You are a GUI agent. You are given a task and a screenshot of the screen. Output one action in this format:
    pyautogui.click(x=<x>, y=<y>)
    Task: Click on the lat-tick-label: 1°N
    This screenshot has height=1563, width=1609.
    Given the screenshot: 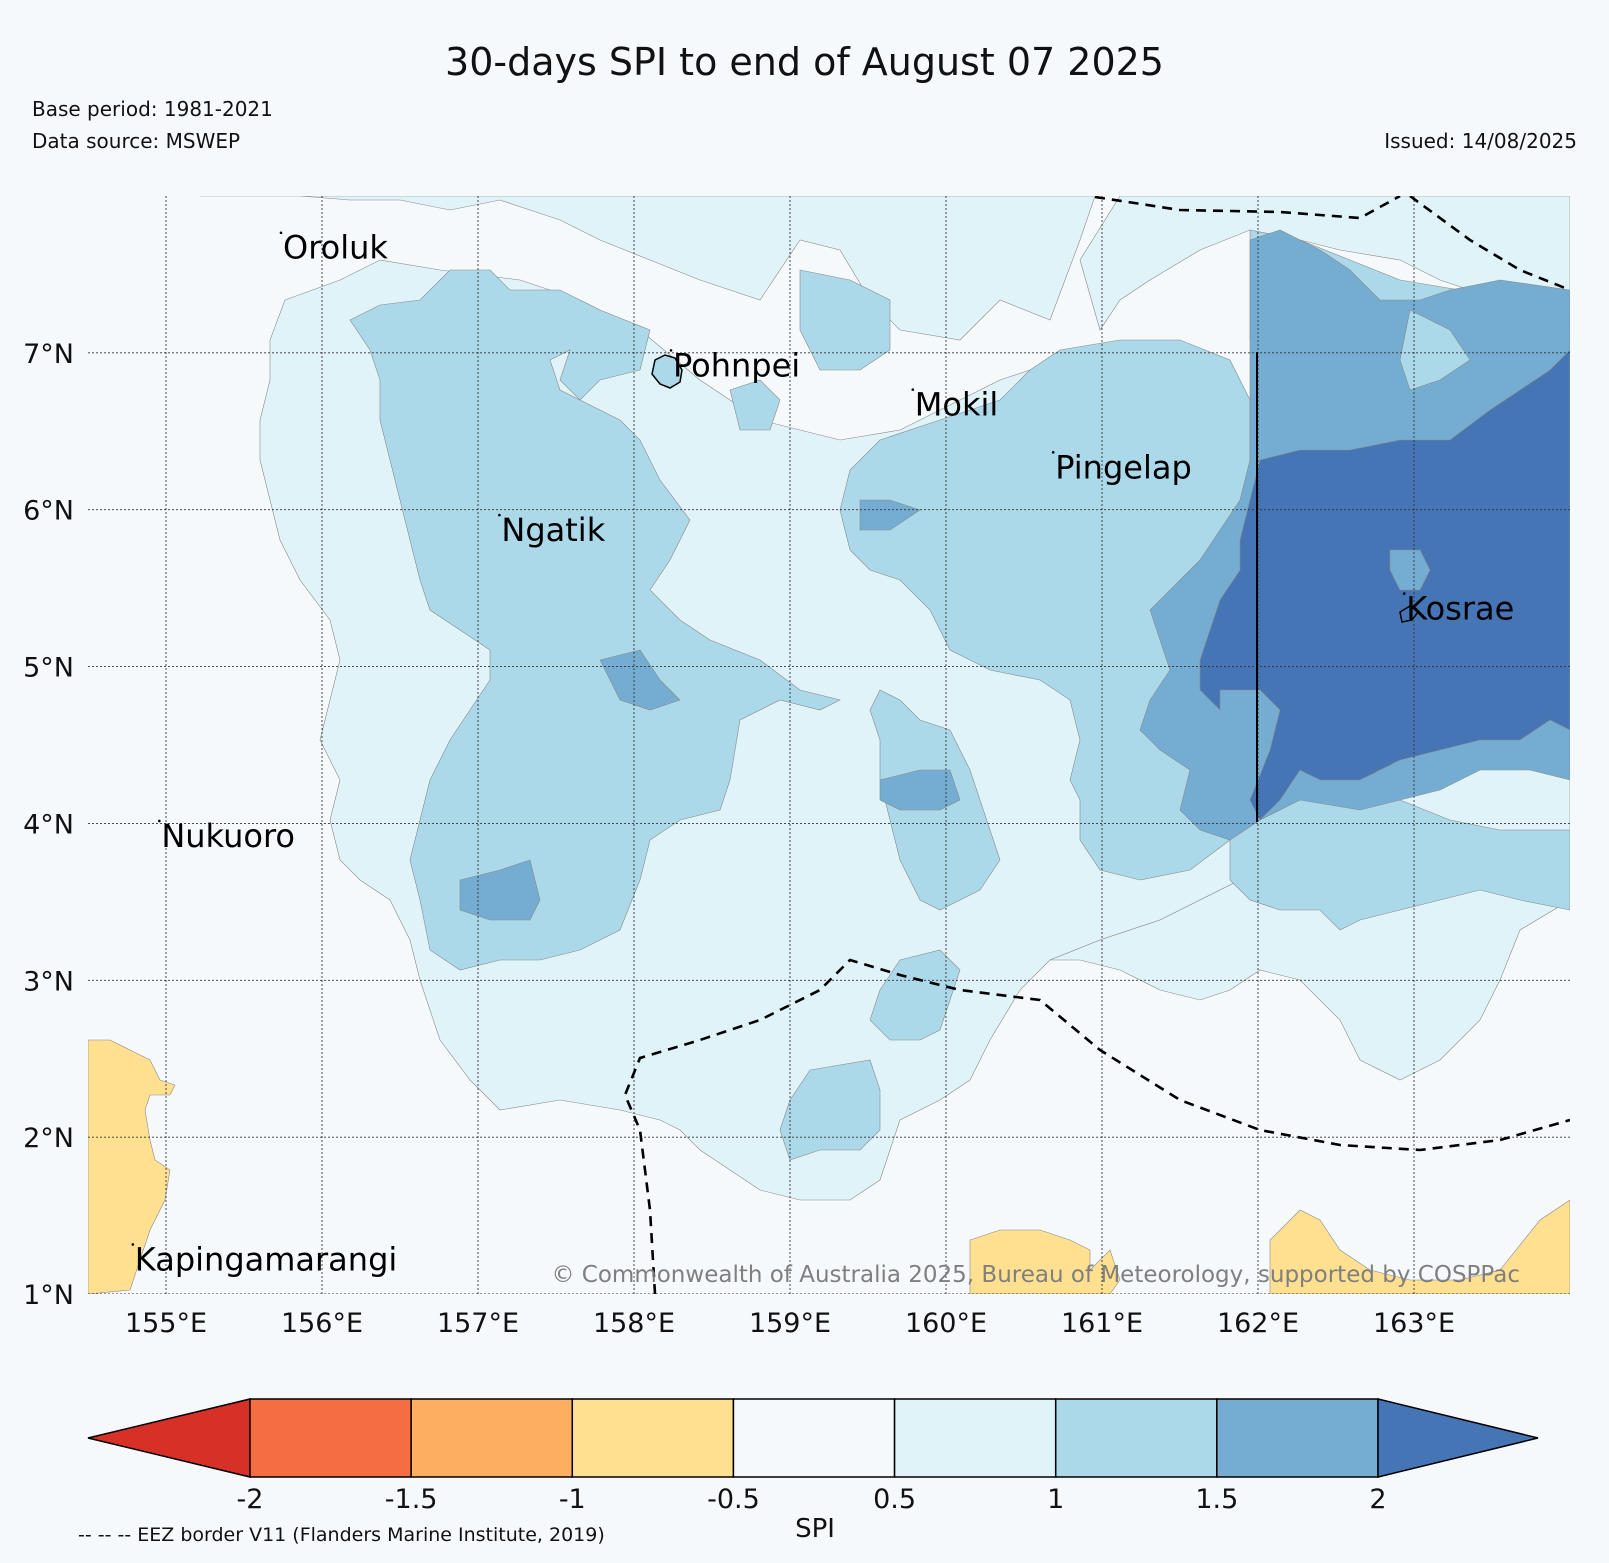 What is the action you would take?
    pyautogui.click(x=48, y=1295)
    